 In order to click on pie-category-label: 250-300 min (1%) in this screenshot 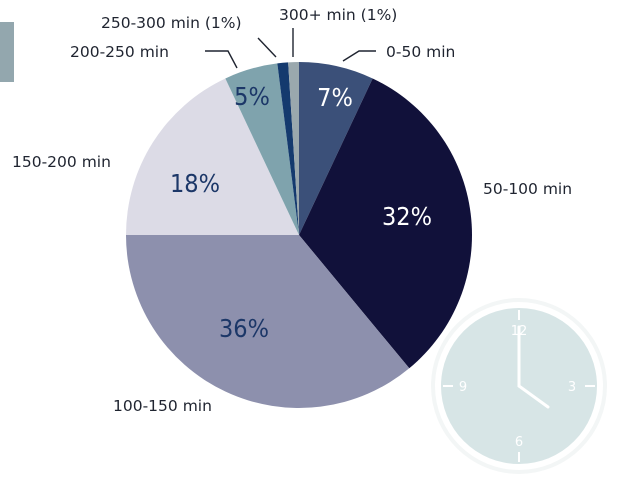, I will do `click(171, 23)`.